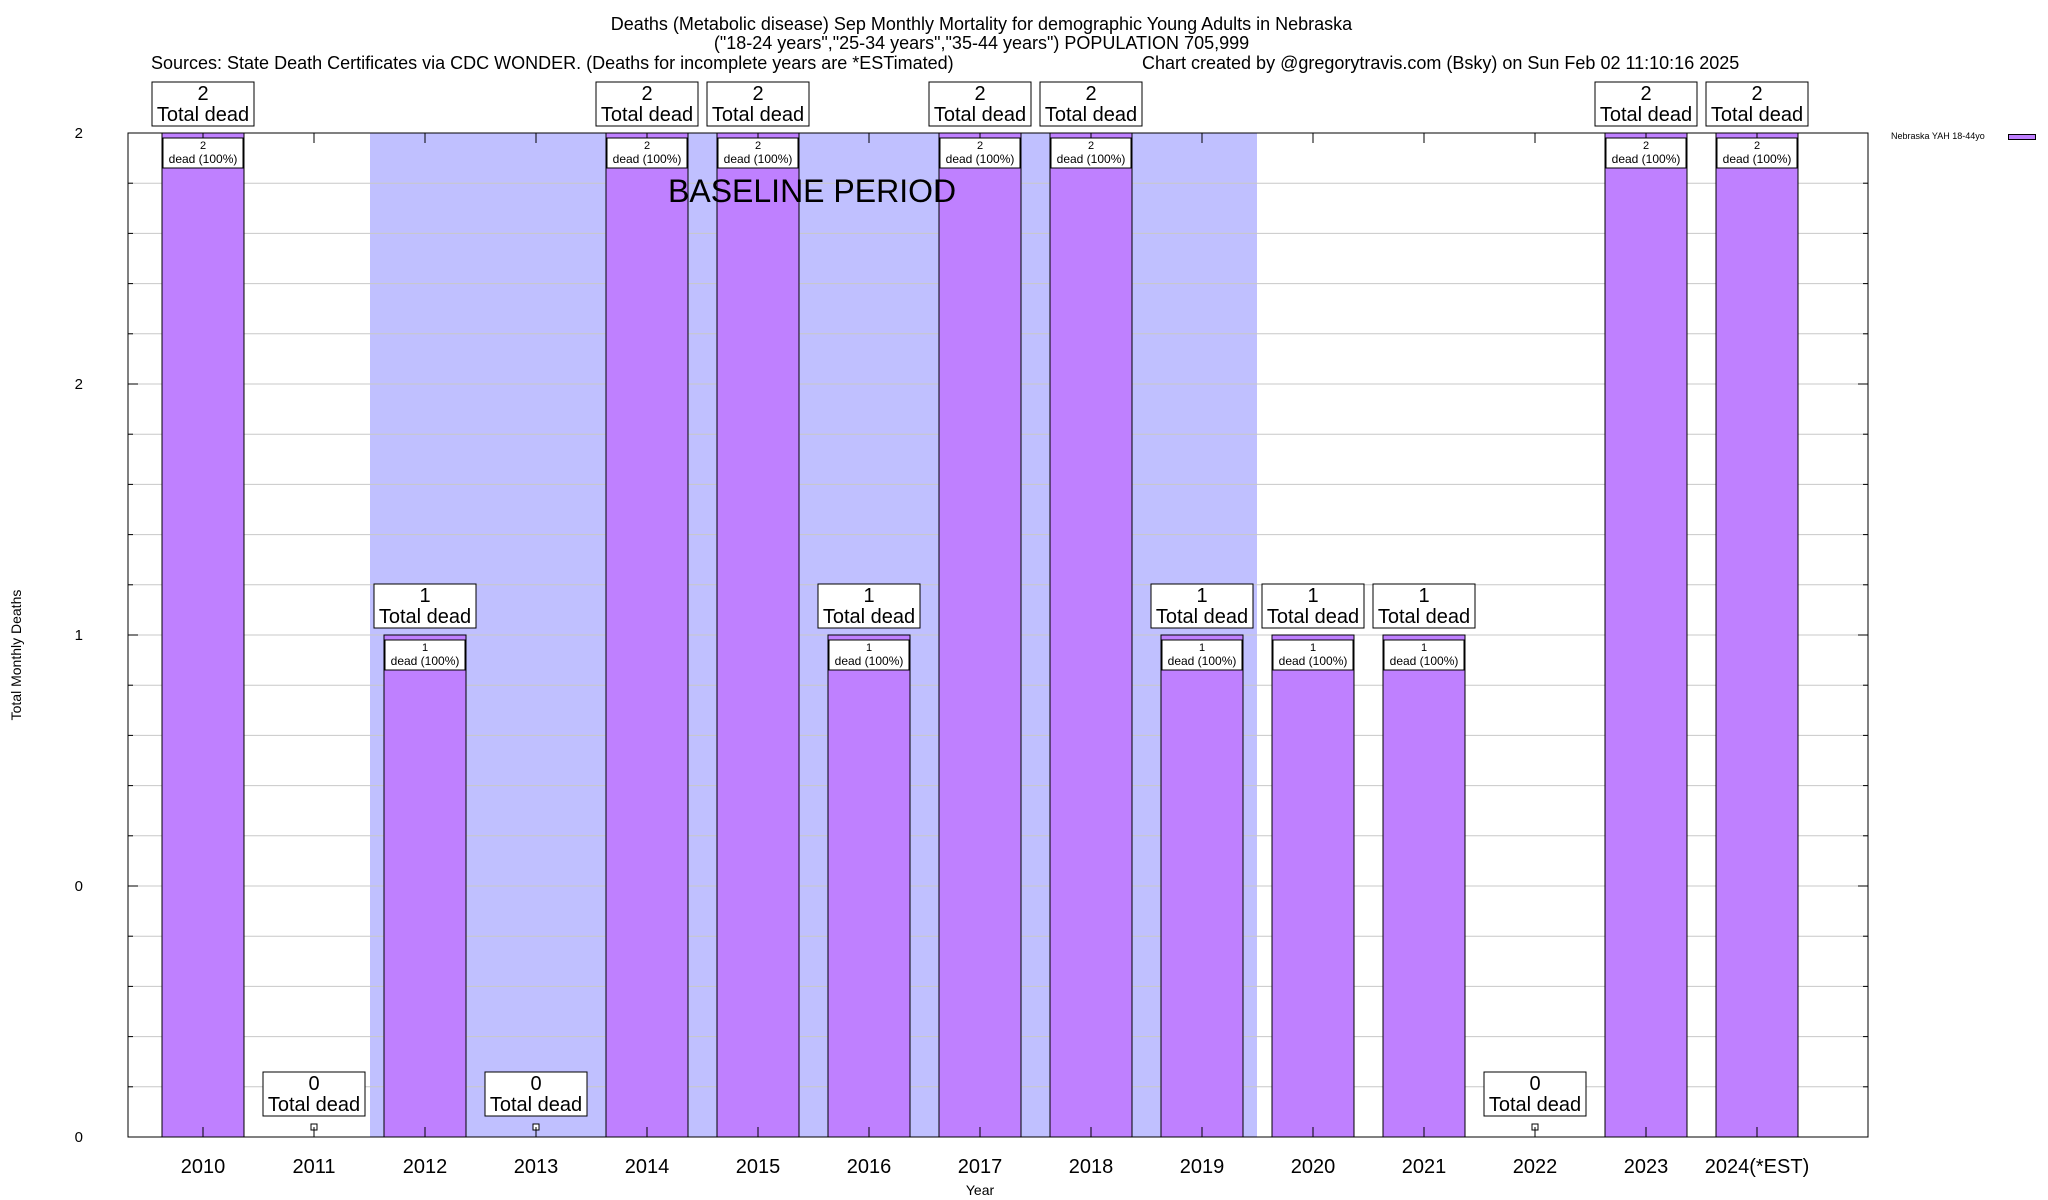 The image size is (2048, 1200). What do you see at coordinates (980, 1190) in the screenshot?
I see `x-axis-label: Year` at bounding box center [980, 1190].